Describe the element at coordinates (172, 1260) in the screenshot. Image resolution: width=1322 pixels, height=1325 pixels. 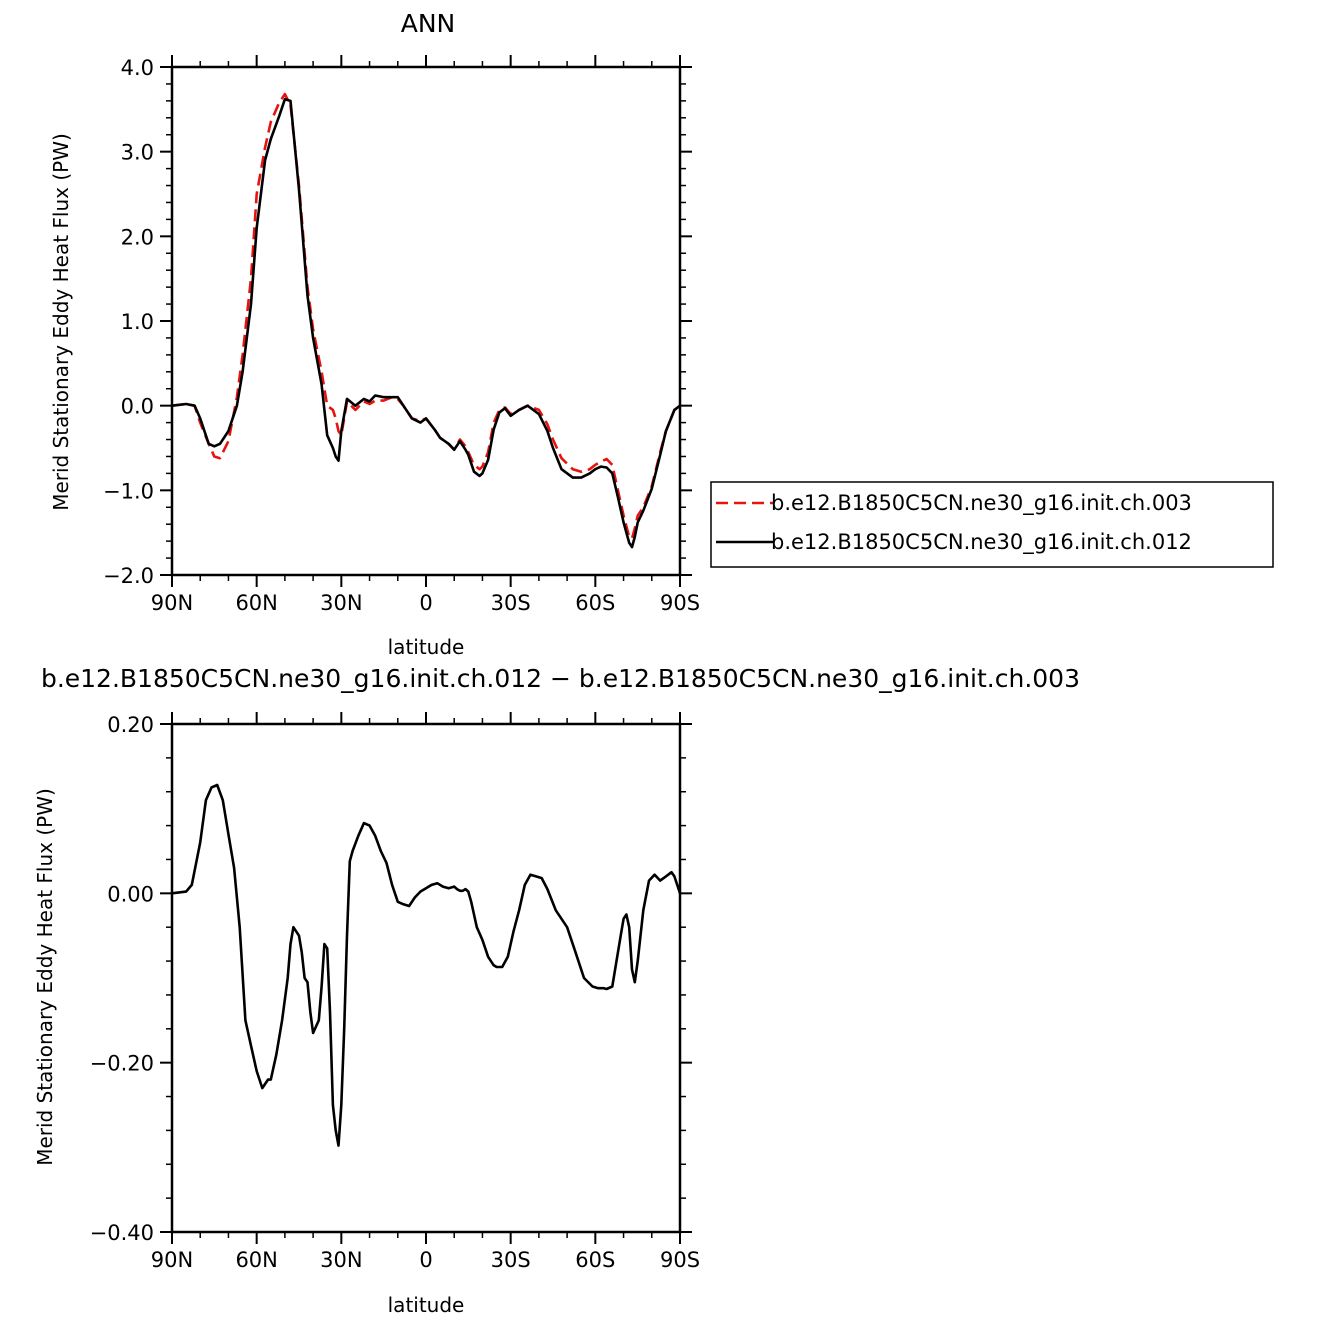
I see `bottom-x-tick-label: 90N` at that location.